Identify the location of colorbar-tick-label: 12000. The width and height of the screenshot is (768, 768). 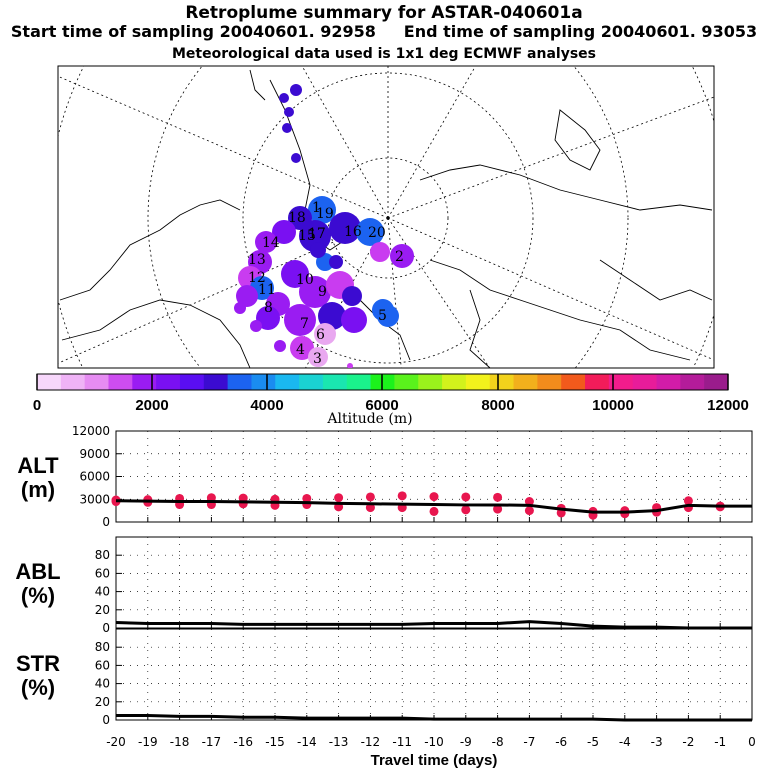
(728, 405).